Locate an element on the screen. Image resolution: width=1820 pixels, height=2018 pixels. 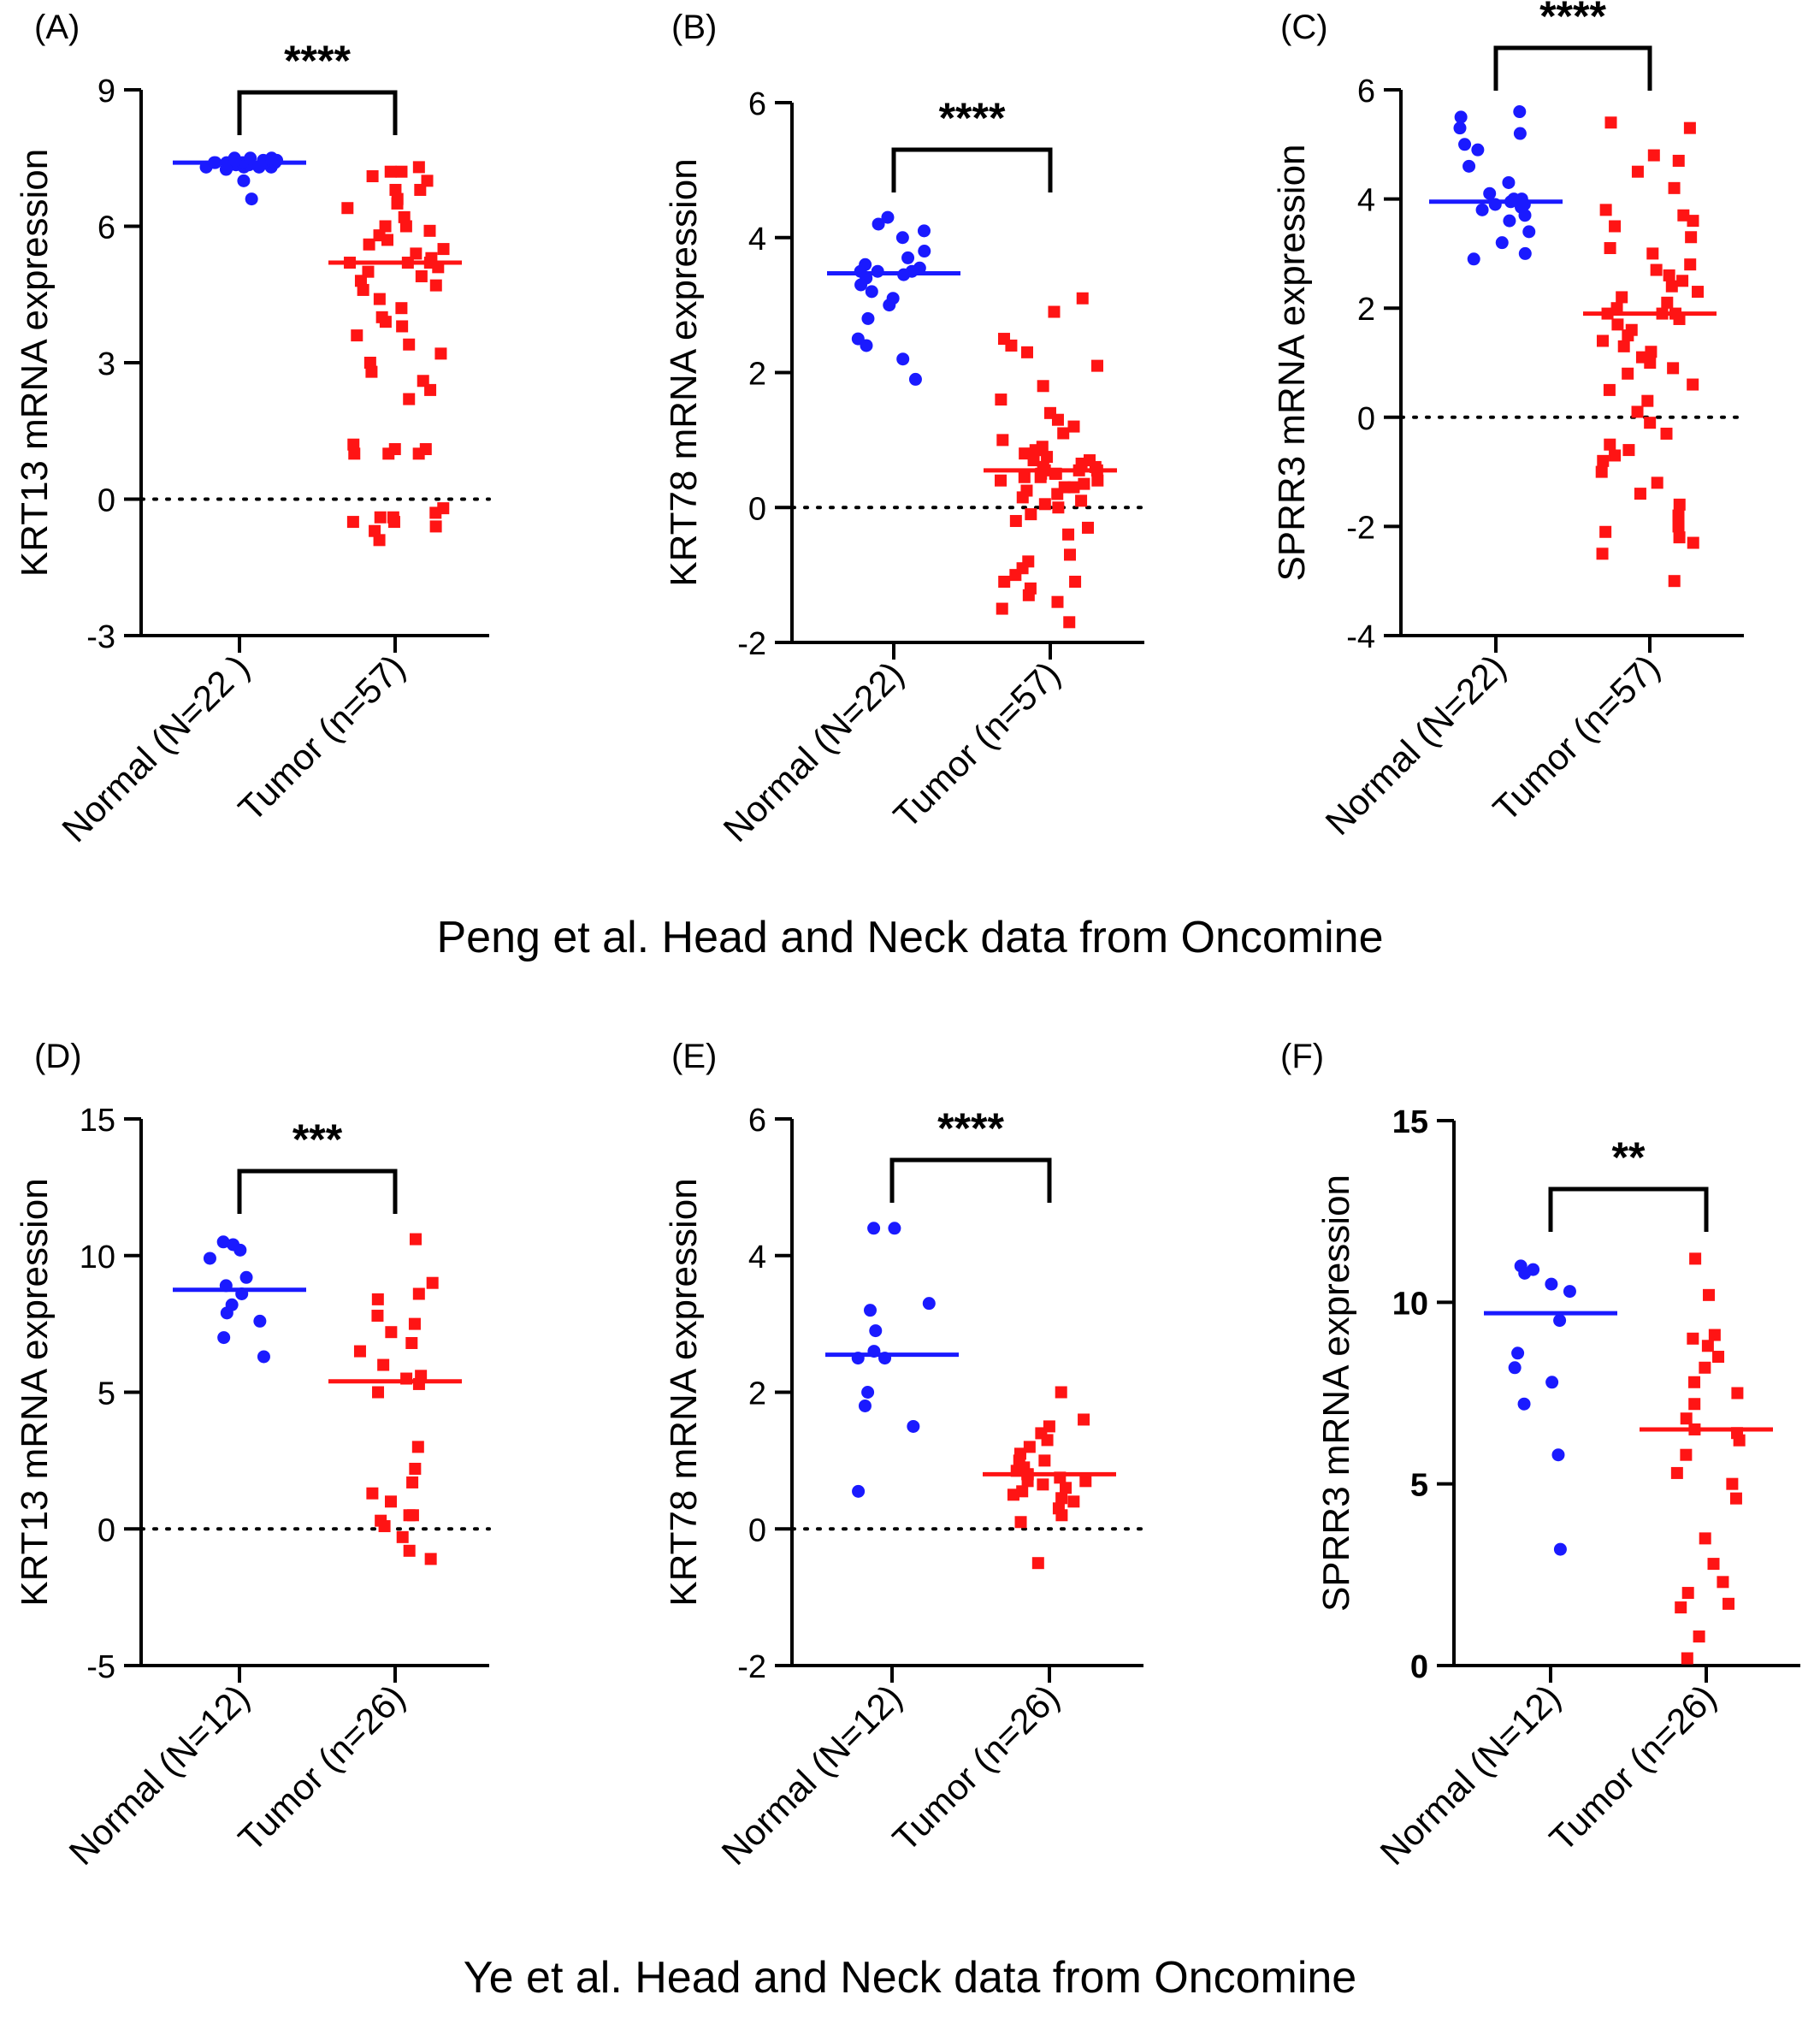
y-axis-label: SPRR3 mRNA expression is located at coordinates (1292, 362).